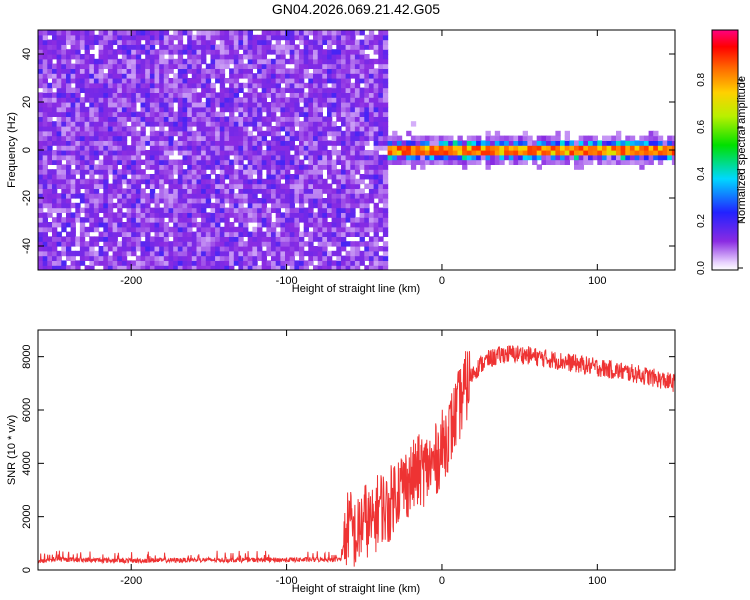  I want to click on spectrogram-cell-1916, so click(232, 162).